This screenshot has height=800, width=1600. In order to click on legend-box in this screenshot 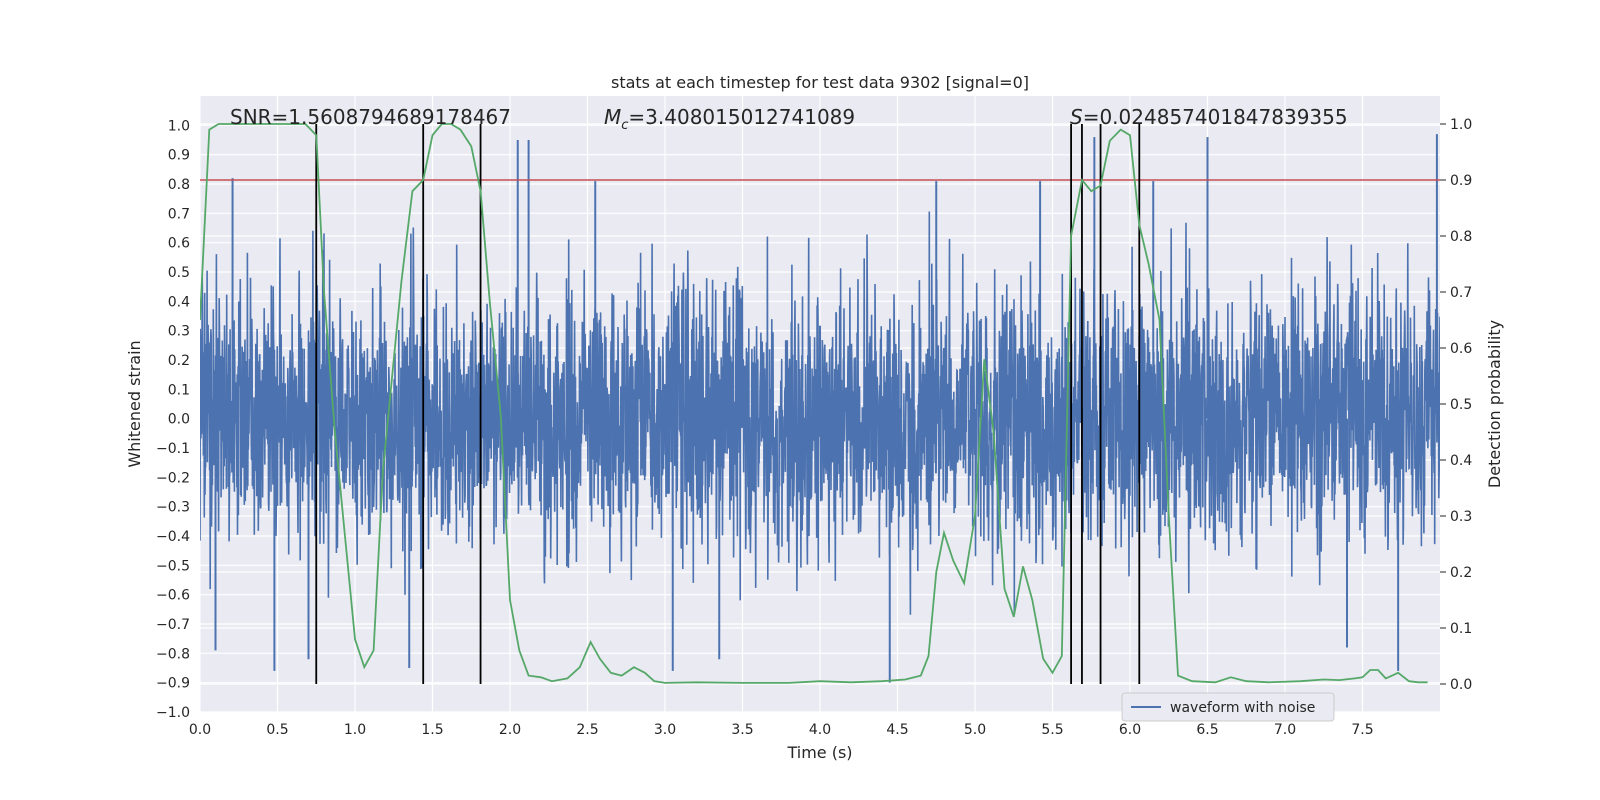, I will do `click(1228, 707)`.